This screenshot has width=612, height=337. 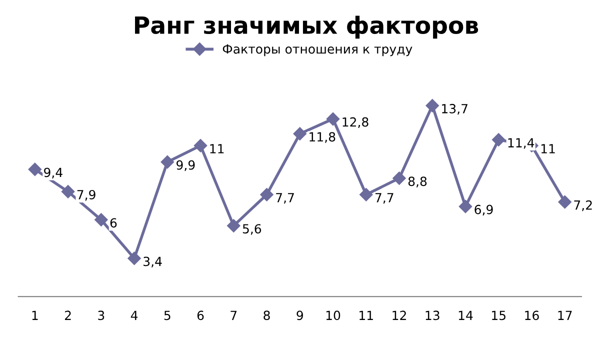 What do you see at coordinates (521, 143) in the screenshot?
I see `data-label: 11,4` at bounding box center [521, 143].